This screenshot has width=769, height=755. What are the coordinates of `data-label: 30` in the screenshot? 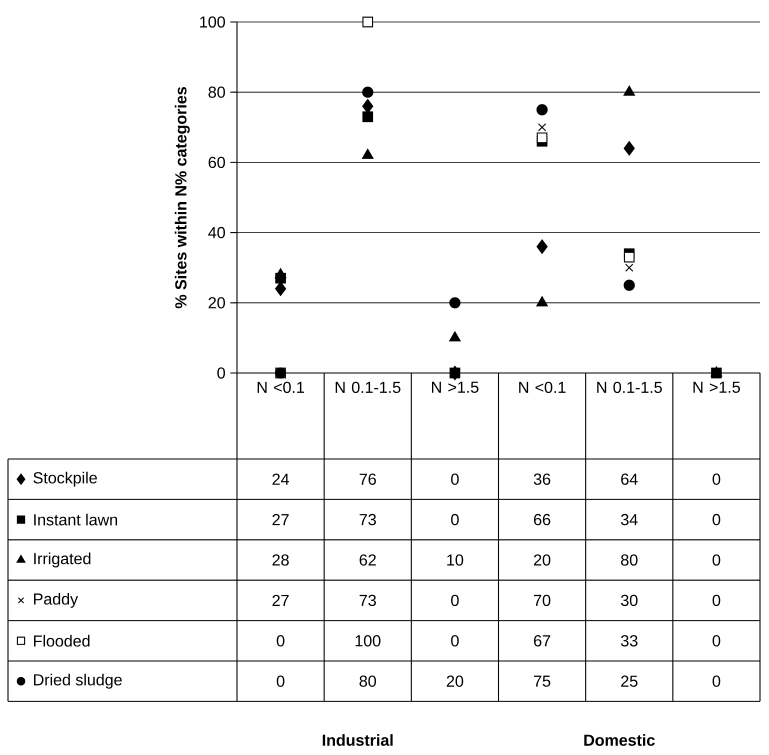 It's located at (629, 600).